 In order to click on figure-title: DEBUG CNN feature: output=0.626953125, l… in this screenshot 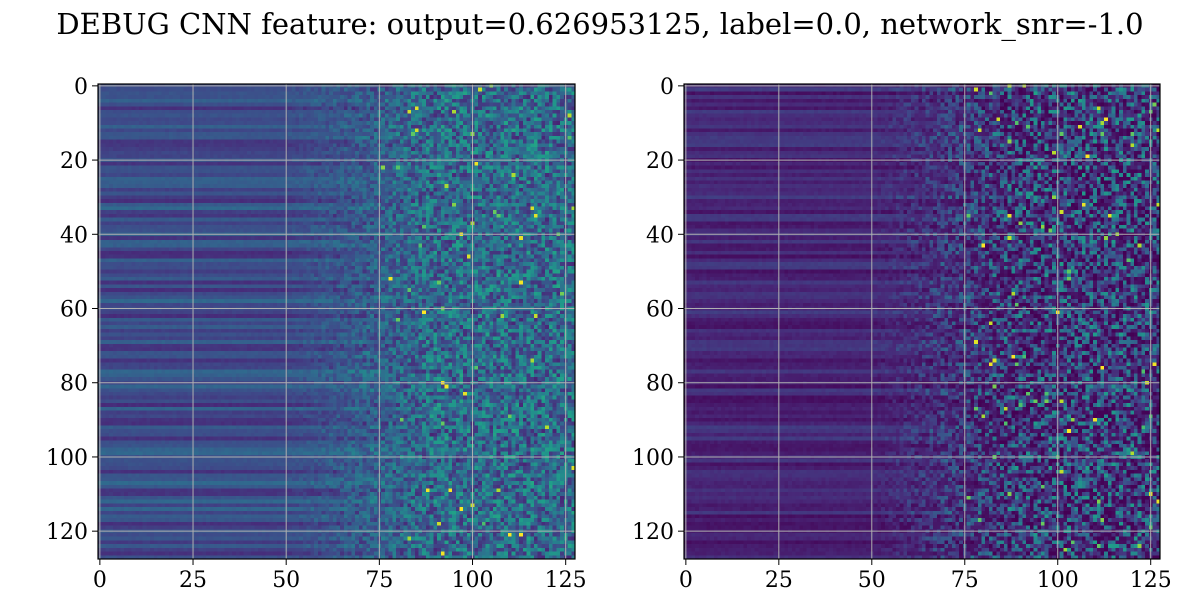, I will do `click(600, 24)`.